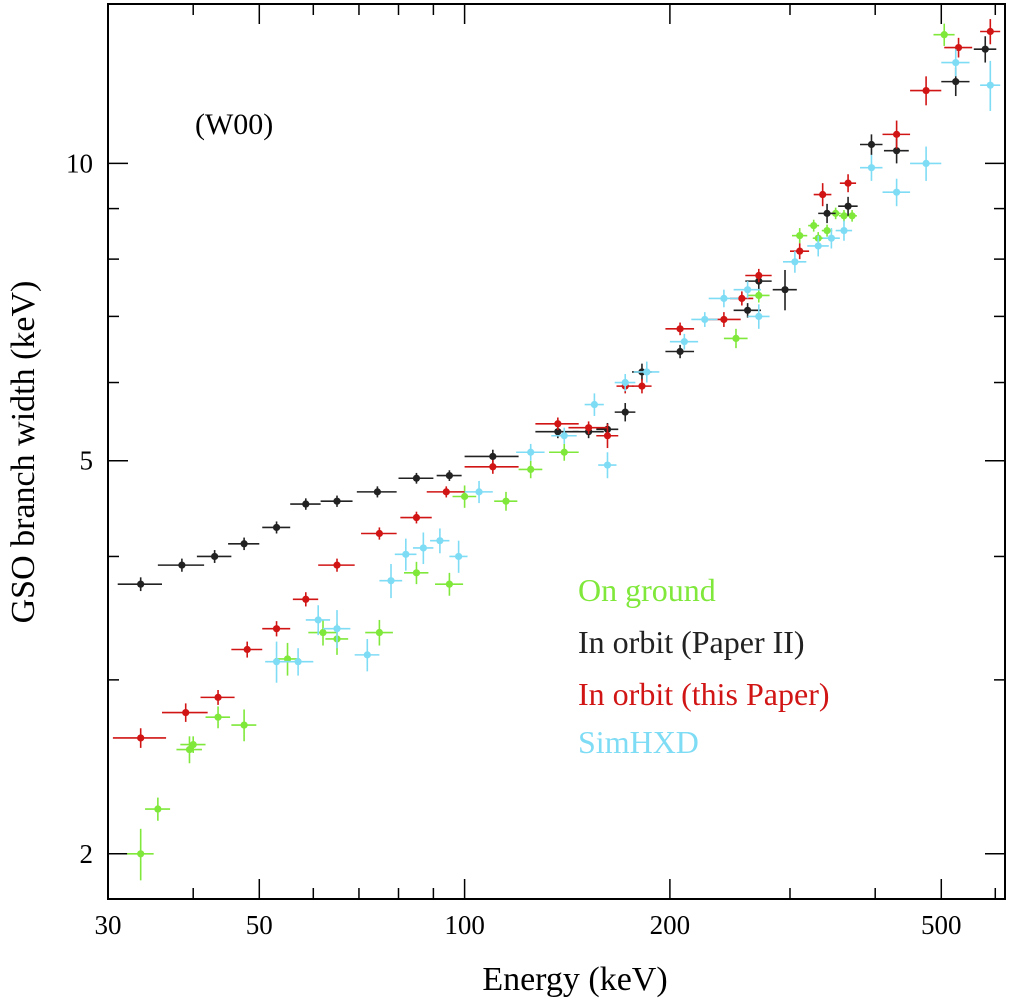 The image size is (1011, 1003). I want to click on panel-annotation: (W00), so click(234, 124).